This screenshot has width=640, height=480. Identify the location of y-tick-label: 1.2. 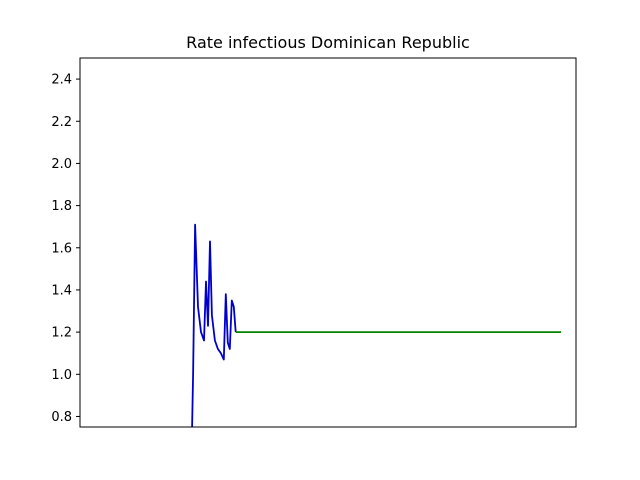
(61, 333).